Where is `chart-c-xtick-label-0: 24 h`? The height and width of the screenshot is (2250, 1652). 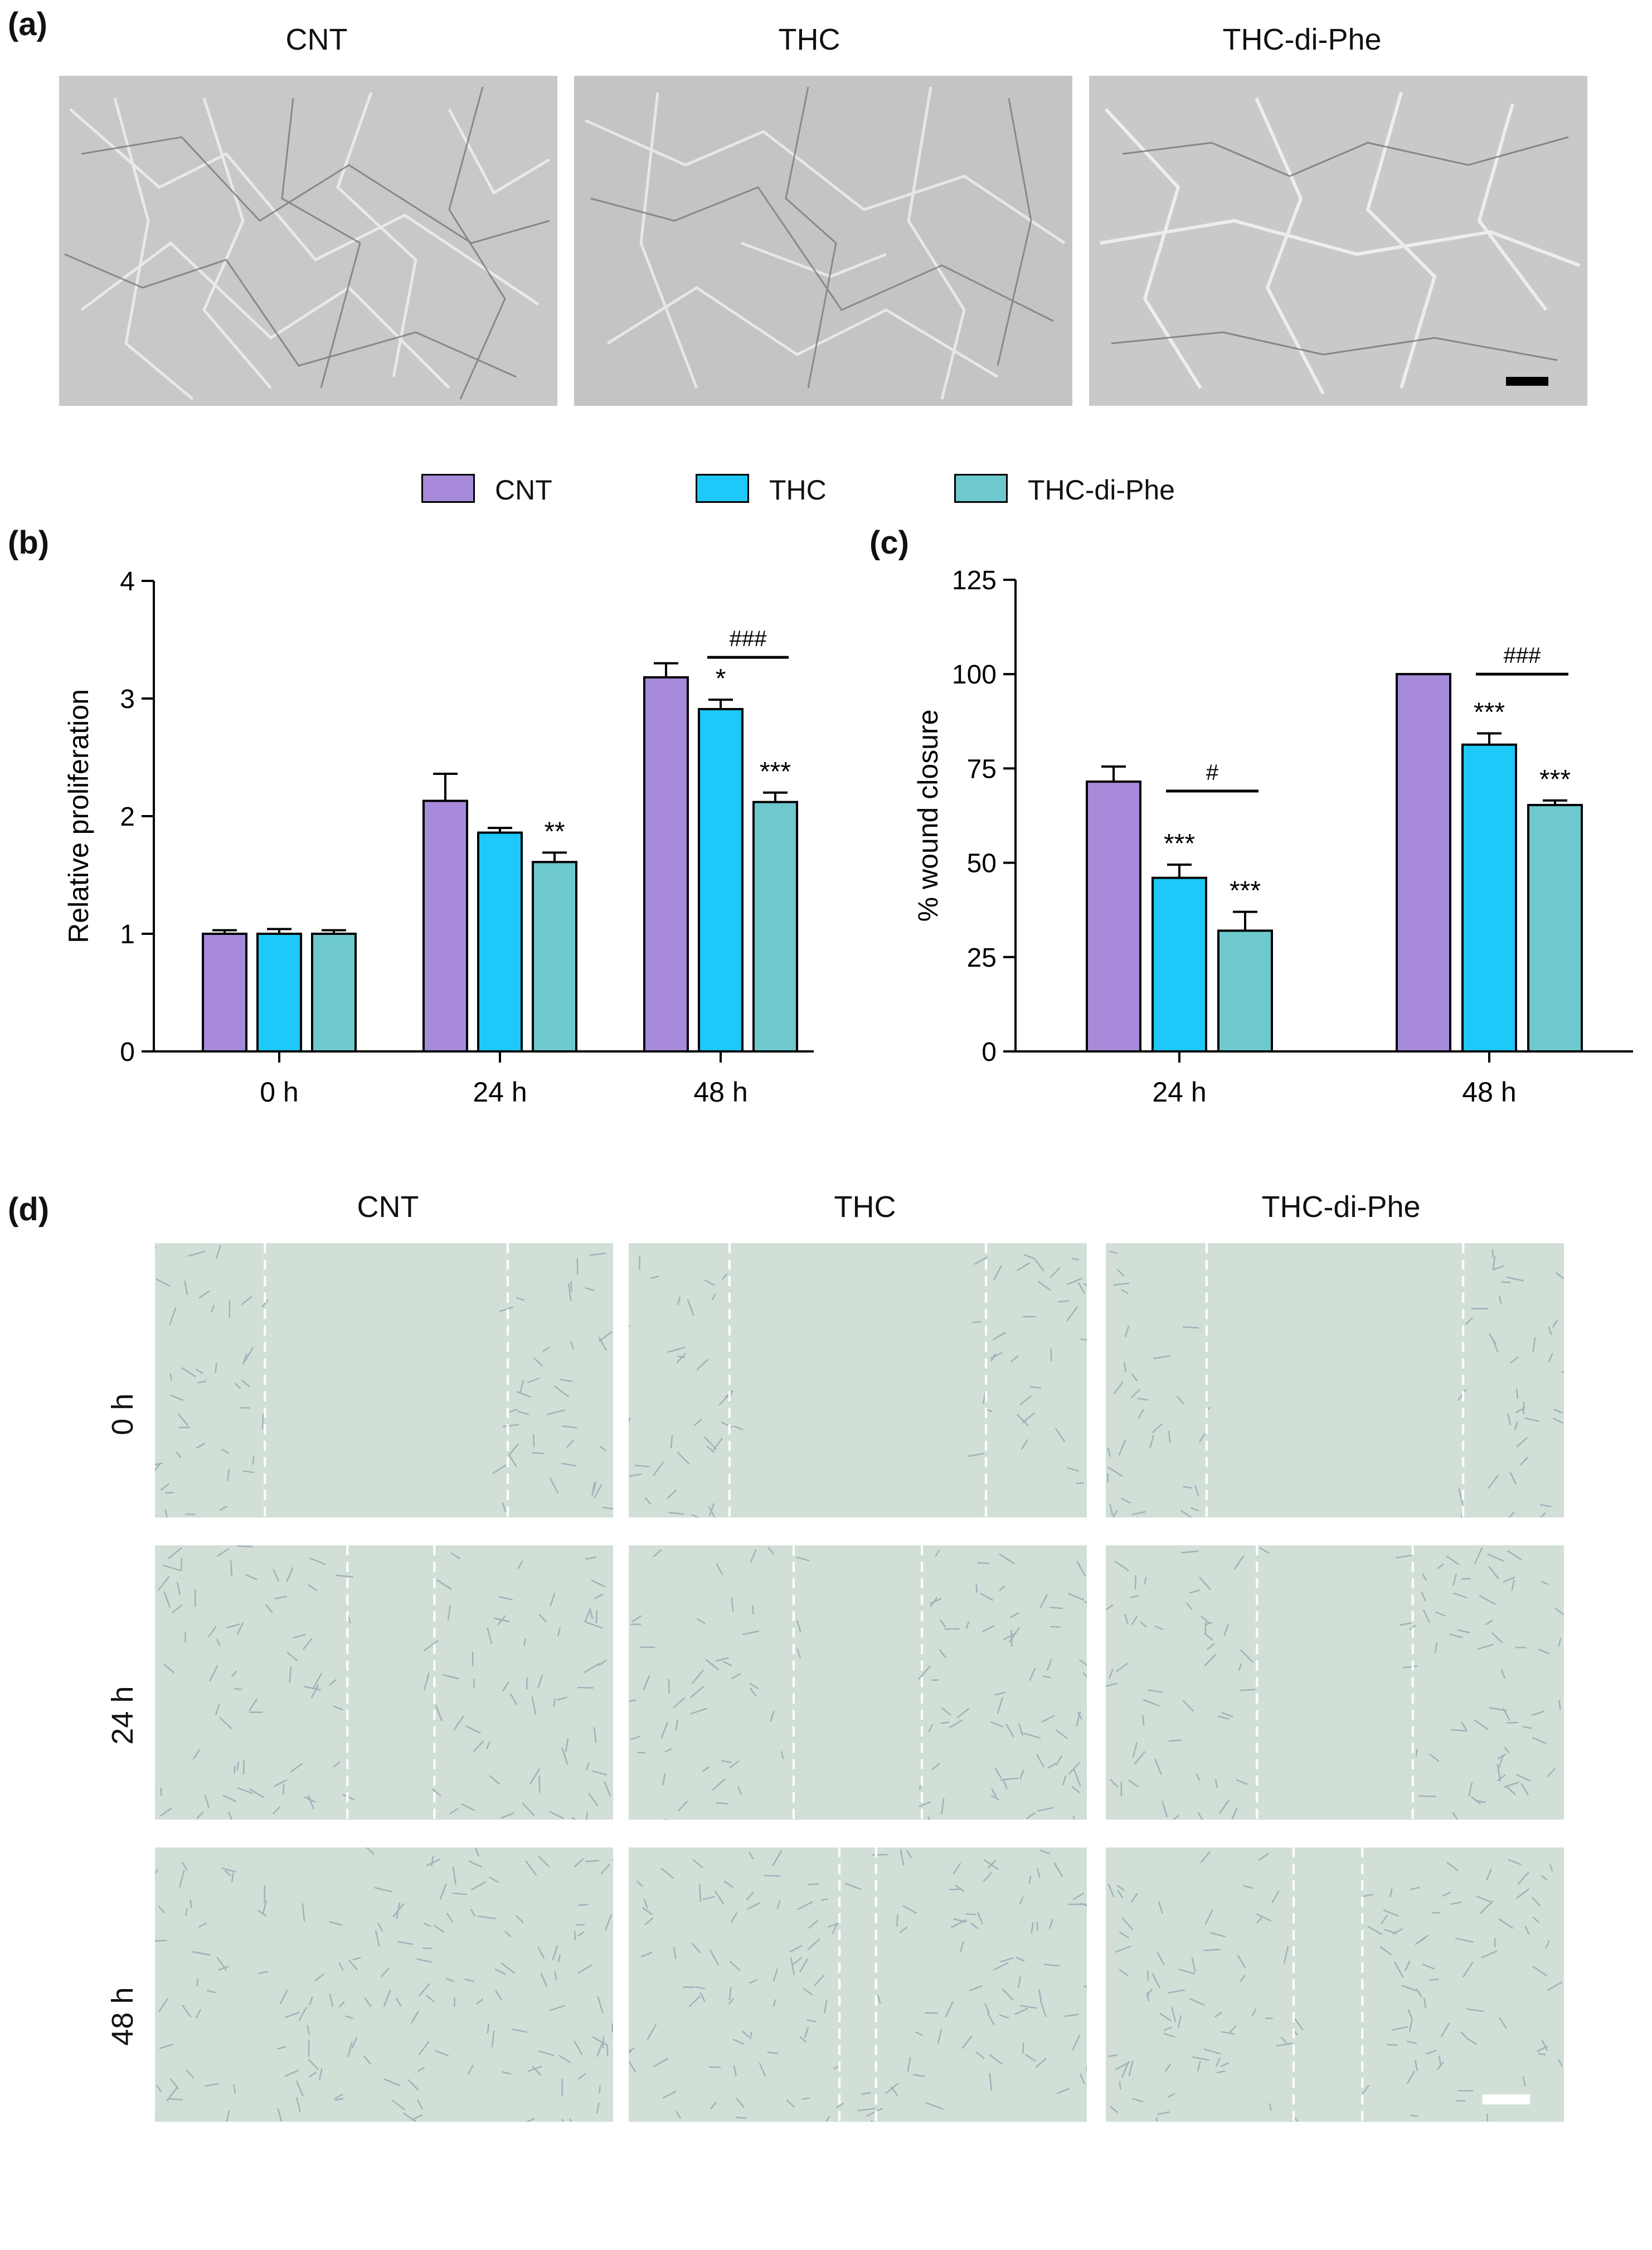 chart-c-xtick-label-0: 24 h is located at coordinates (1179, 1092).